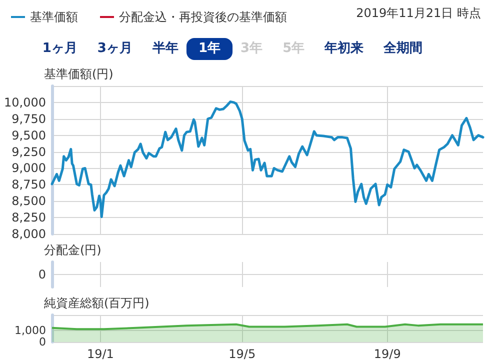 The height and width of the screenshot is (363, 485). I want to click on x-tick-label: 19/1, so click(100, 354).